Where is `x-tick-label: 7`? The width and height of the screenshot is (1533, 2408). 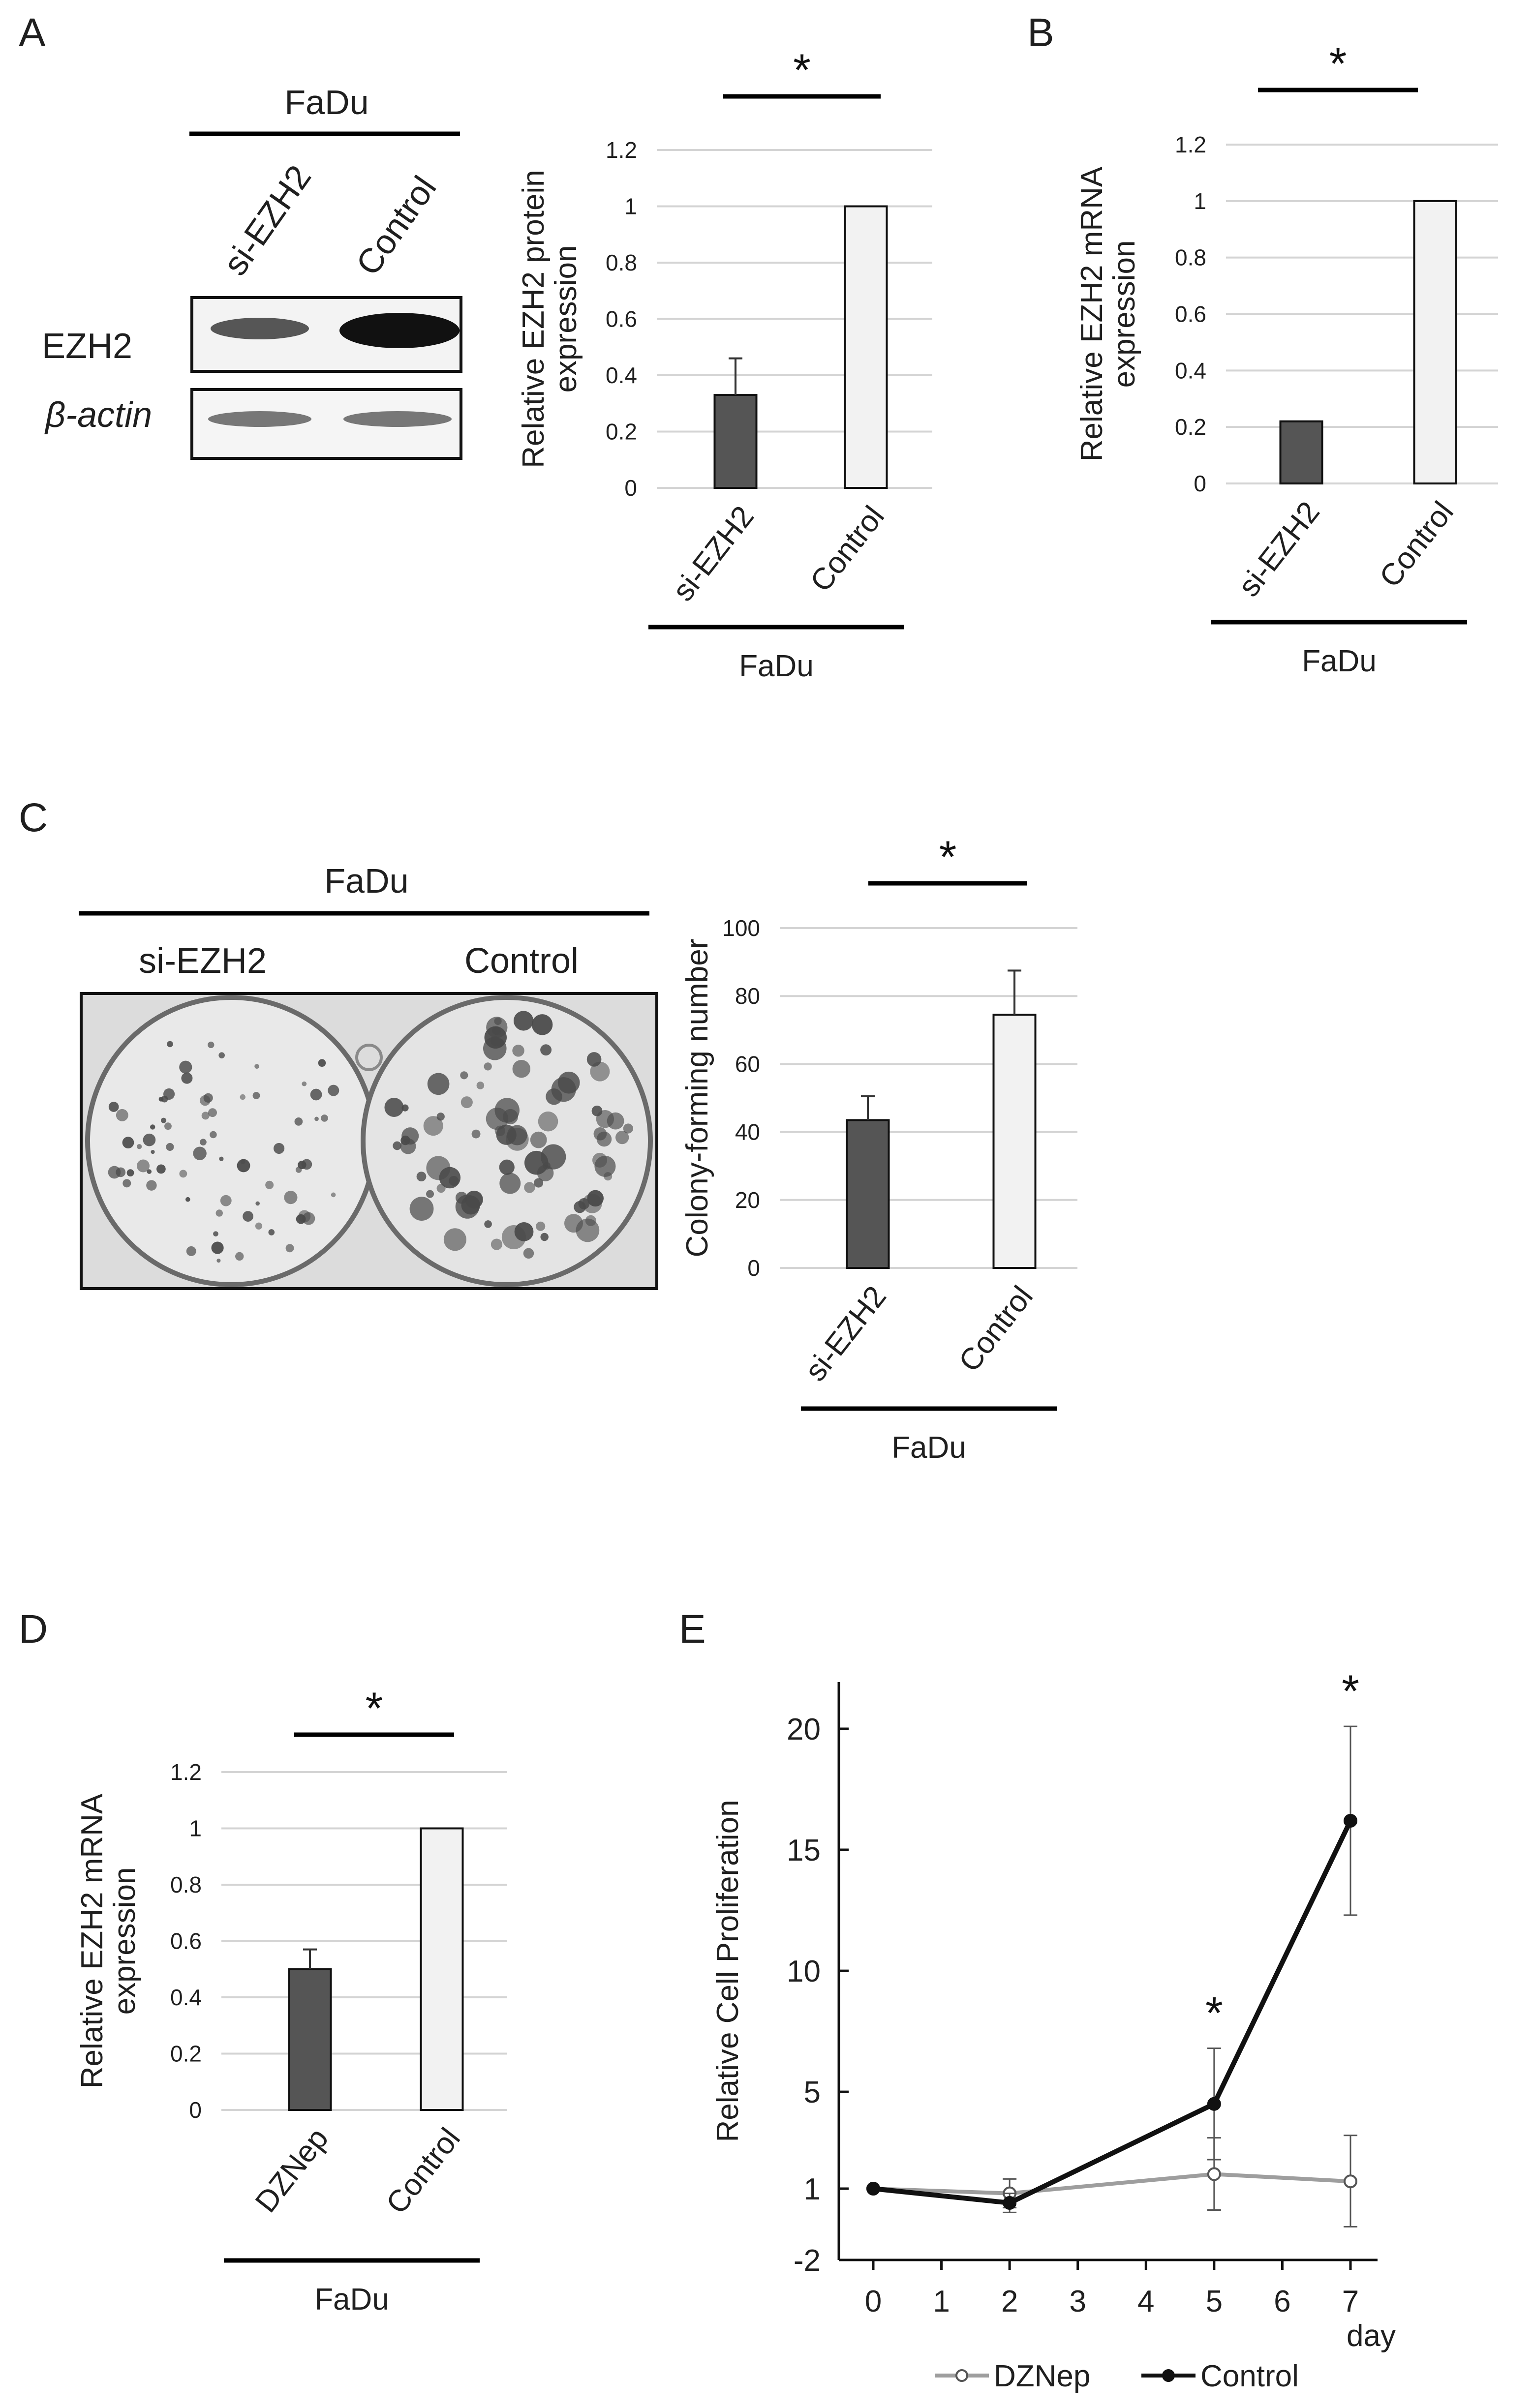
x-tick-label: 7 is located at coordinates (1350, 2301).